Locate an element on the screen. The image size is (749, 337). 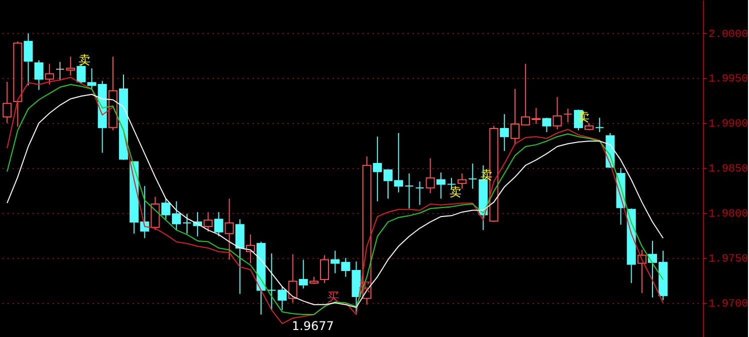
y-tick-label: 2.0000 is located at coordinates (728, 34).